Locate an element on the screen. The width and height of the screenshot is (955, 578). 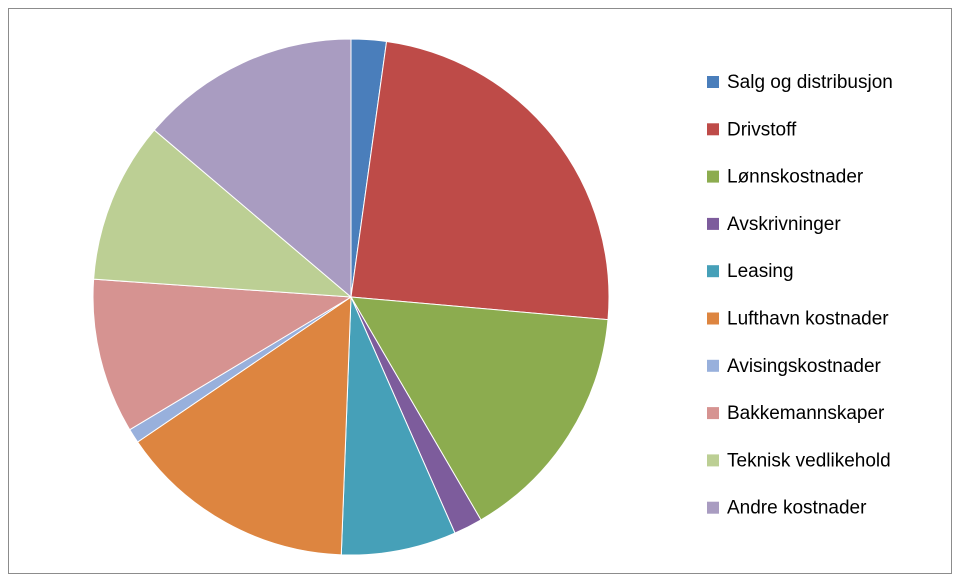
legend-label: Bakkemannskaper is located at coordinates (806, 413).